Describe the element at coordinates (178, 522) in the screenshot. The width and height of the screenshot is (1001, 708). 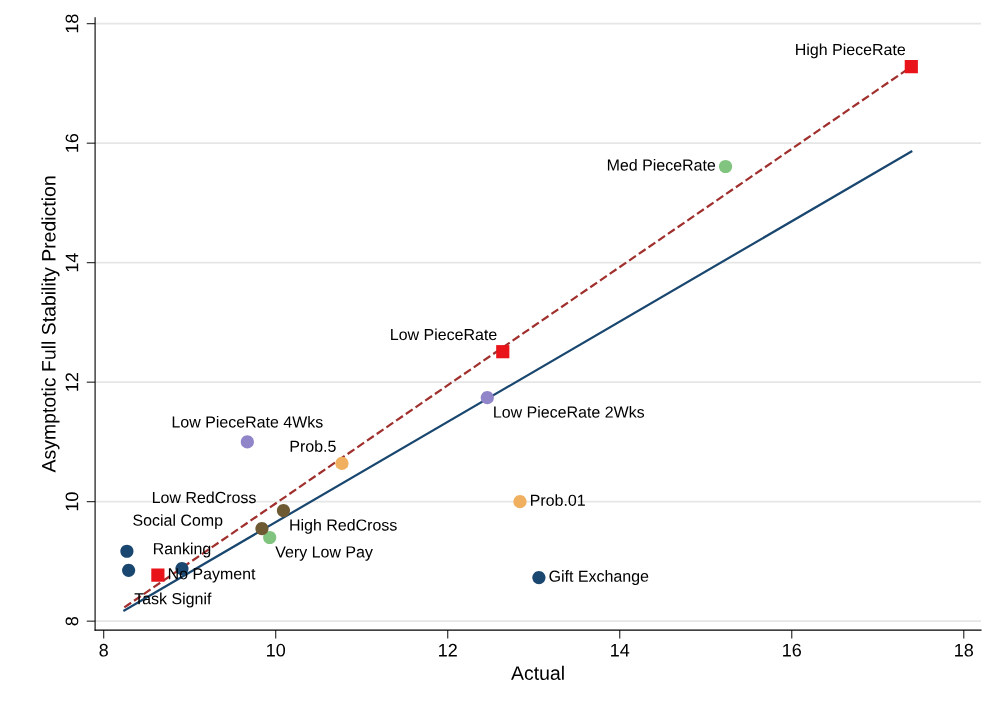
I see `annotation: Social Comp` at that location.